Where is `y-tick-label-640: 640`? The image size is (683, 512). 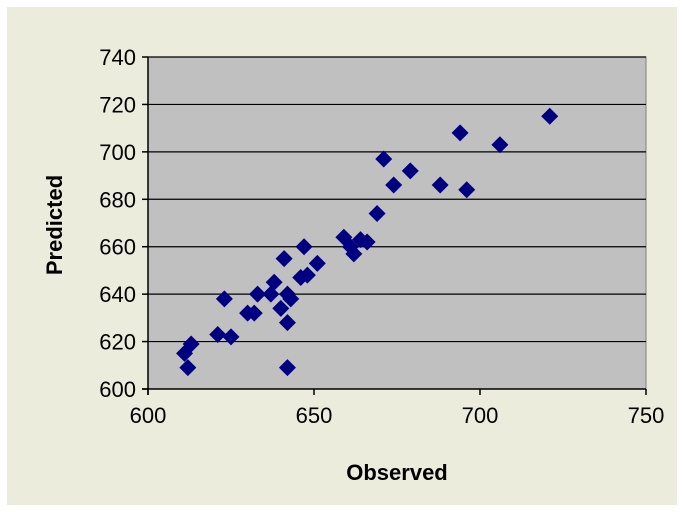 y-tick-label-640: 640 is located at coordinates (117, 294).